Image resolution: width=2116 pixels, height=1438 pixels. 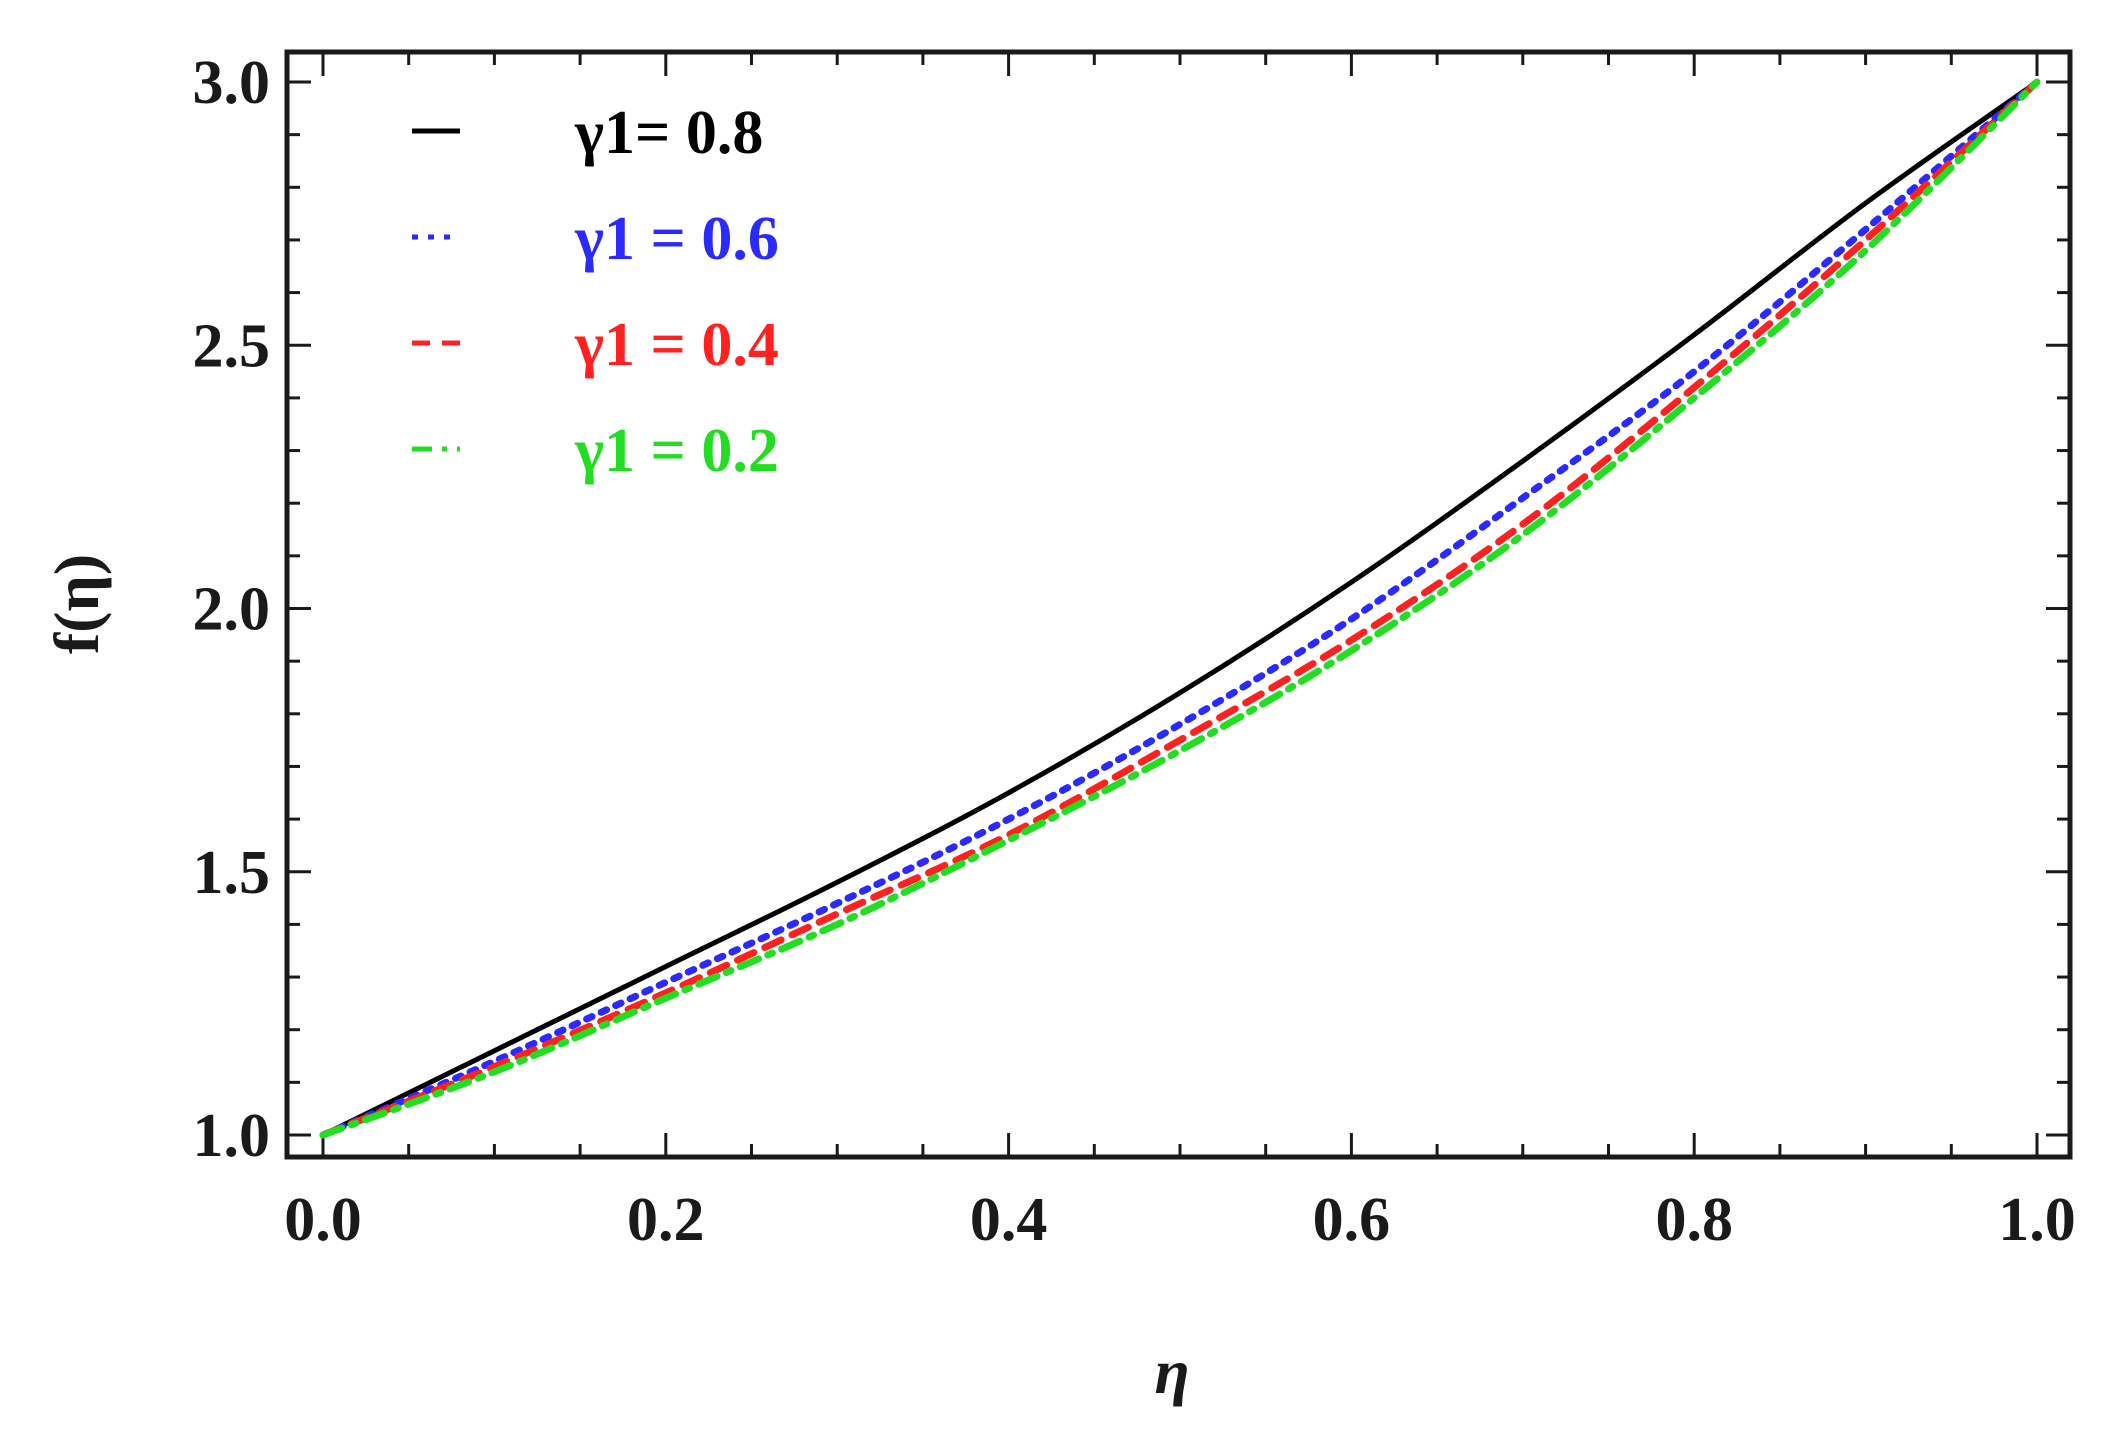 What do you see at coordinates (232, 346) in the screenshot?
I see `y-tick-label: 2.5` at bounding box center [232, 346].